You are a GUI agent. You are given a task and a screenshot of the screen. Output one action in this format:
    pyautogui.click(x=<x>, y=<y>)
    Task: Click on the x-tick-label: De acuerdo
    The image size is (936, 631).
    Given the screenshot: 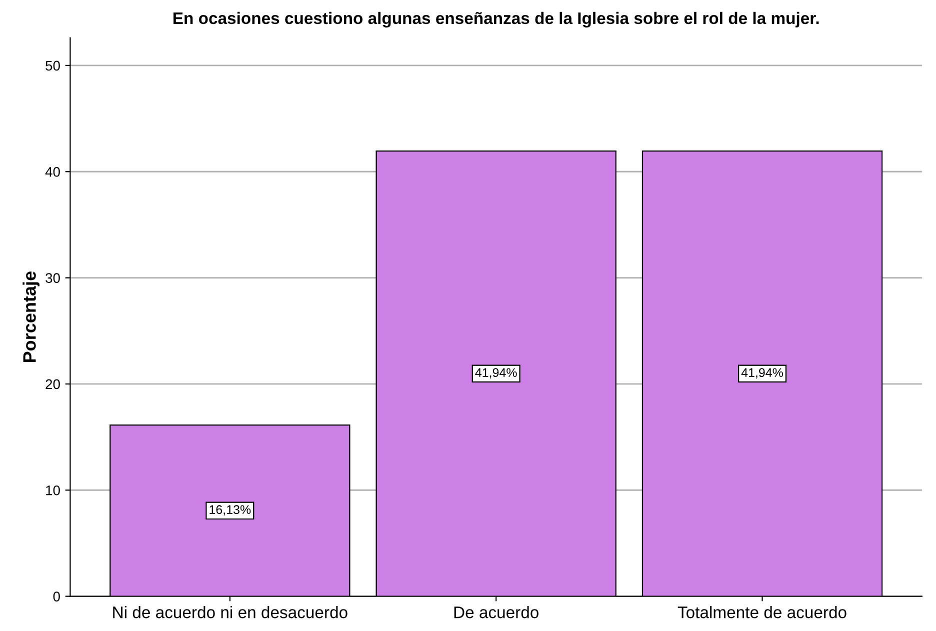 What is the action you would take?
    pyautogui.click(x=496, y=612)
    